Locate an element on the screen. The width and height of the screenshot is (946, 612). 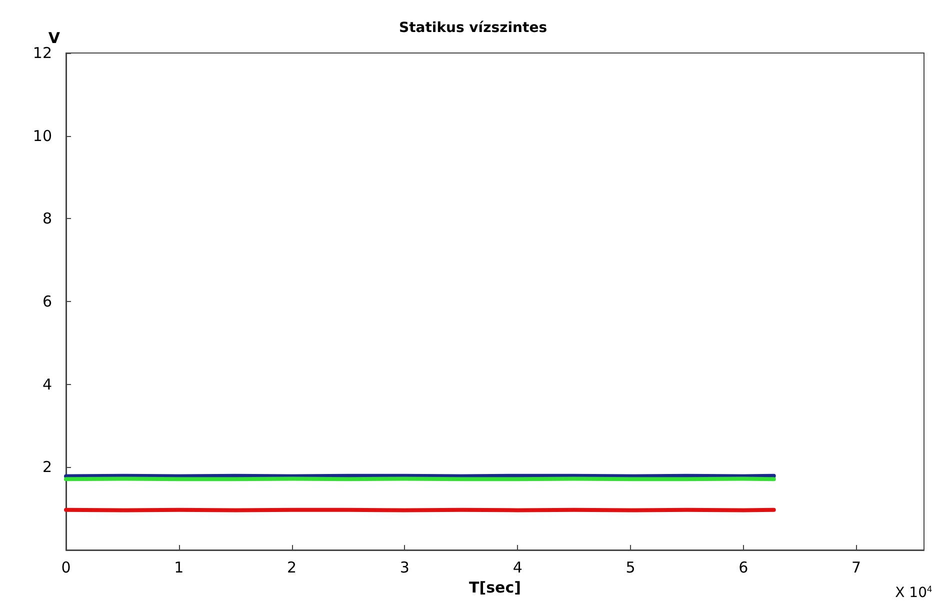
y-tick-label: 8 is located at coordinates (47, 219).